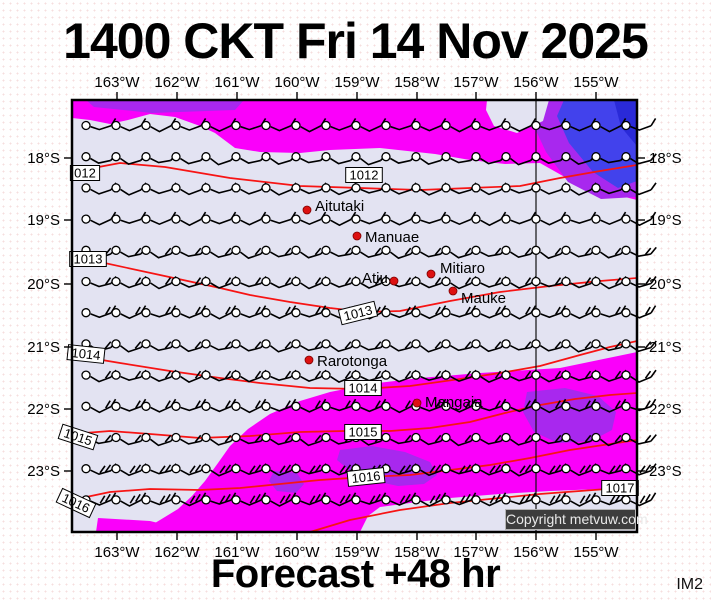 This screenshot has height=600, width=711. Describe the element at coordinates (375, 278) in the screenshot. I see `station-label-atiu: Atiu` at that location.